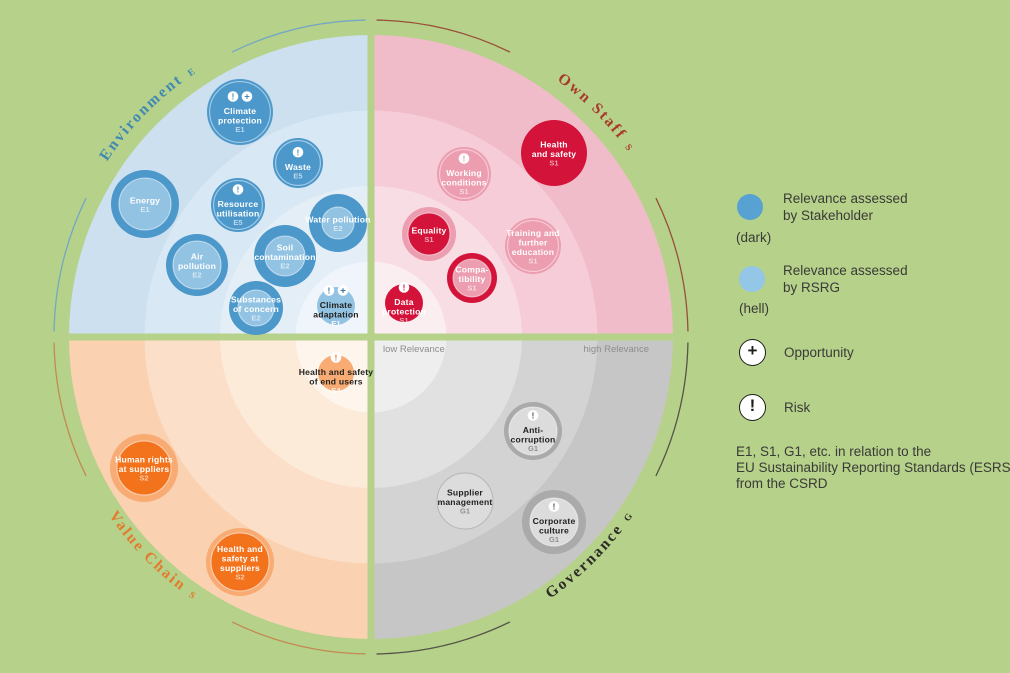 This screenshot has width=1010, height=673. What do you see at coordinates (533, 233) in the screenshot?
I see `bubble-title-line: Training and` at bounding box center [533, 233].